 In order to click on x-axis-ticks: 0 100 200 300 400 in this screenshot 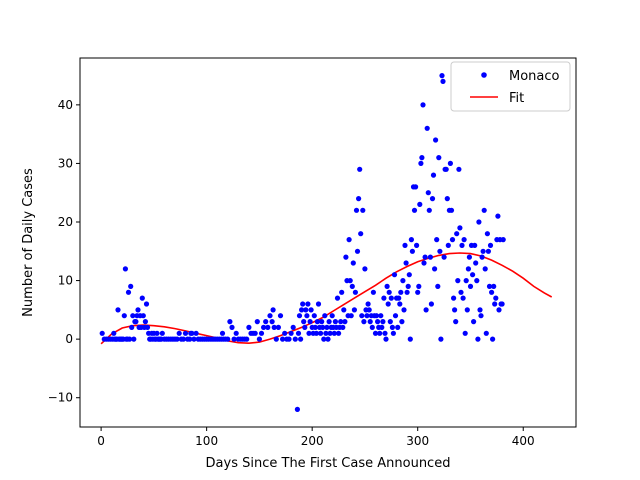, I will do `click(316, 437)`.